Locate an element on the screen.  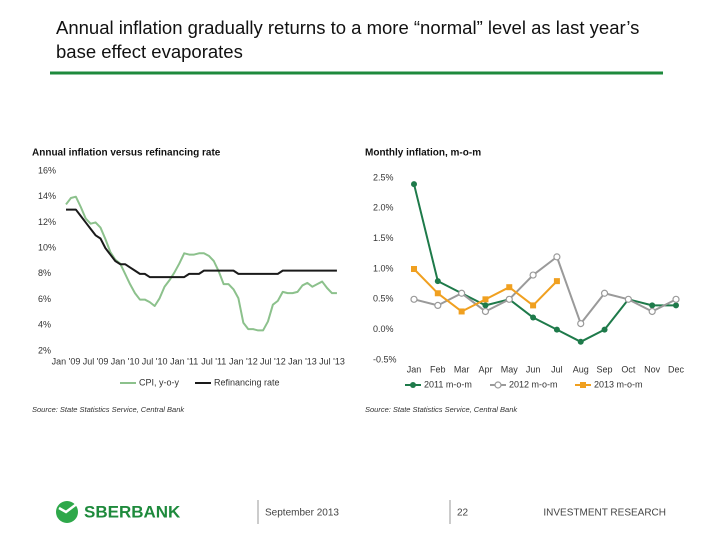
y-tick-label: 2% is located at coordinates (44, 350).